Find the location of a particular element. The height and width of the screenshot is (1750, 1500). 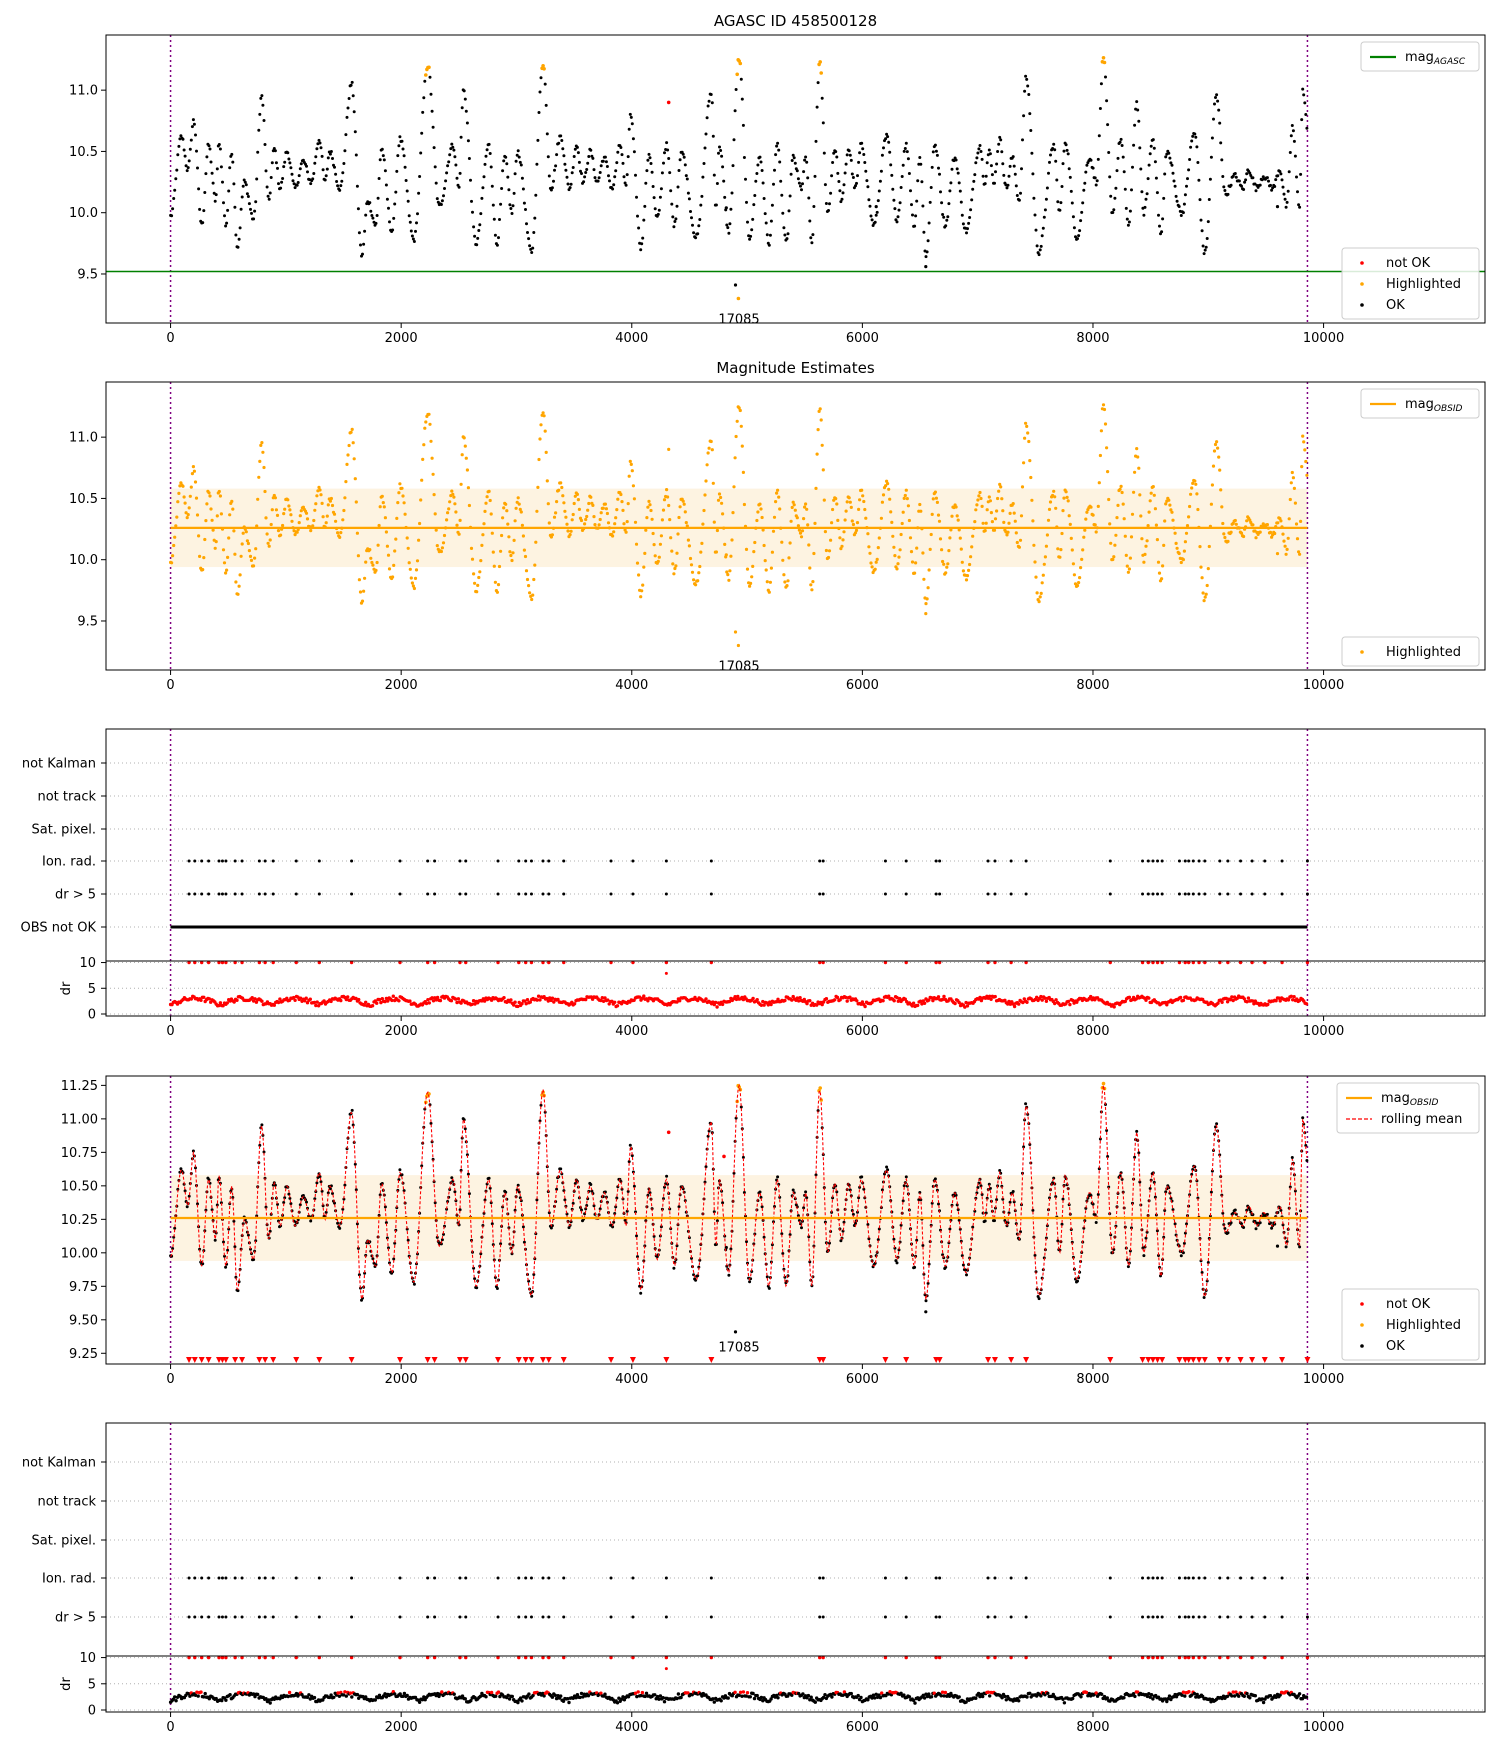

legend-label: OK is located at coordinates (1395, 305).